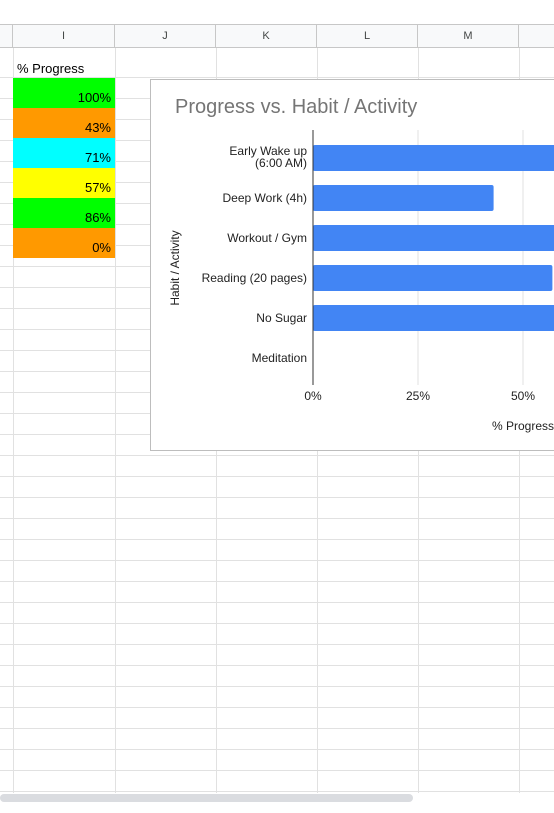 The height and width of the screenshot is (813, 554). What do you see at coordinates (418, 396) in the screenshot?
I see `chart-x-tick-label: 25%` at bounding box center [418, 396].